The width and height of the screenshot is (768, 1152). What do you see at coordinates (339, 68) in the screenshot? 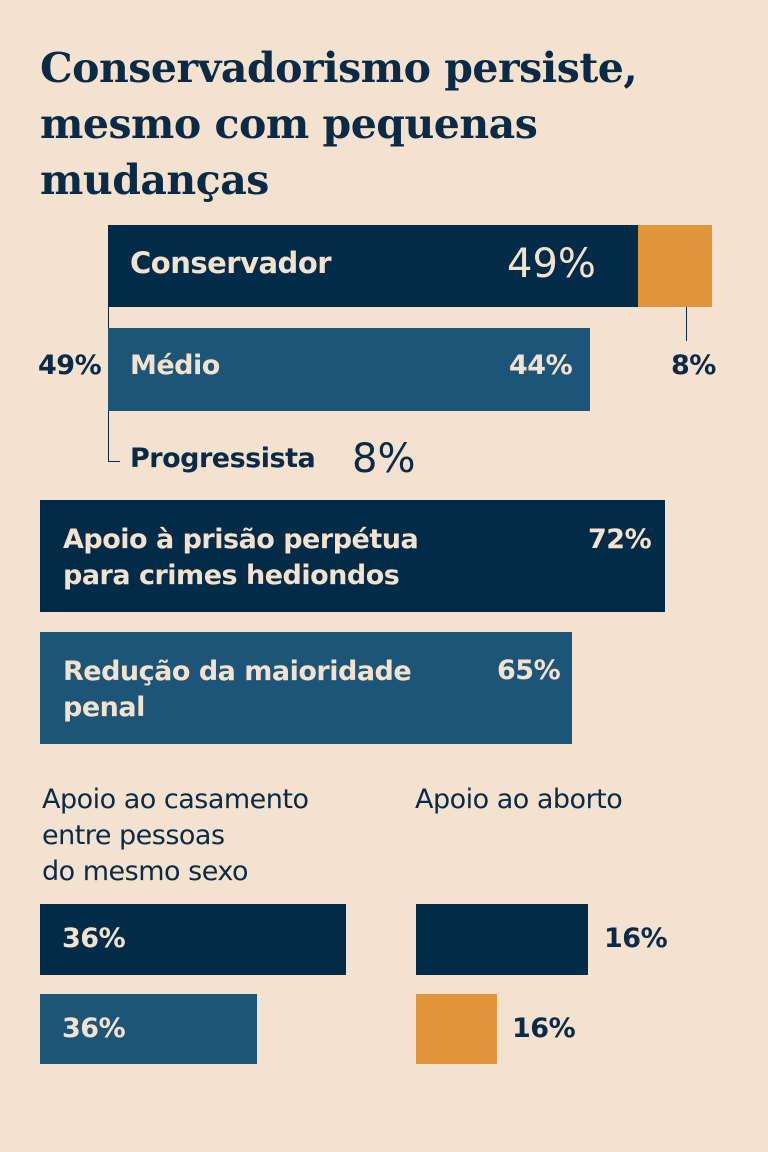
I see `title-line: Conservadorismo persiste,` at bounding box center [339, 68].